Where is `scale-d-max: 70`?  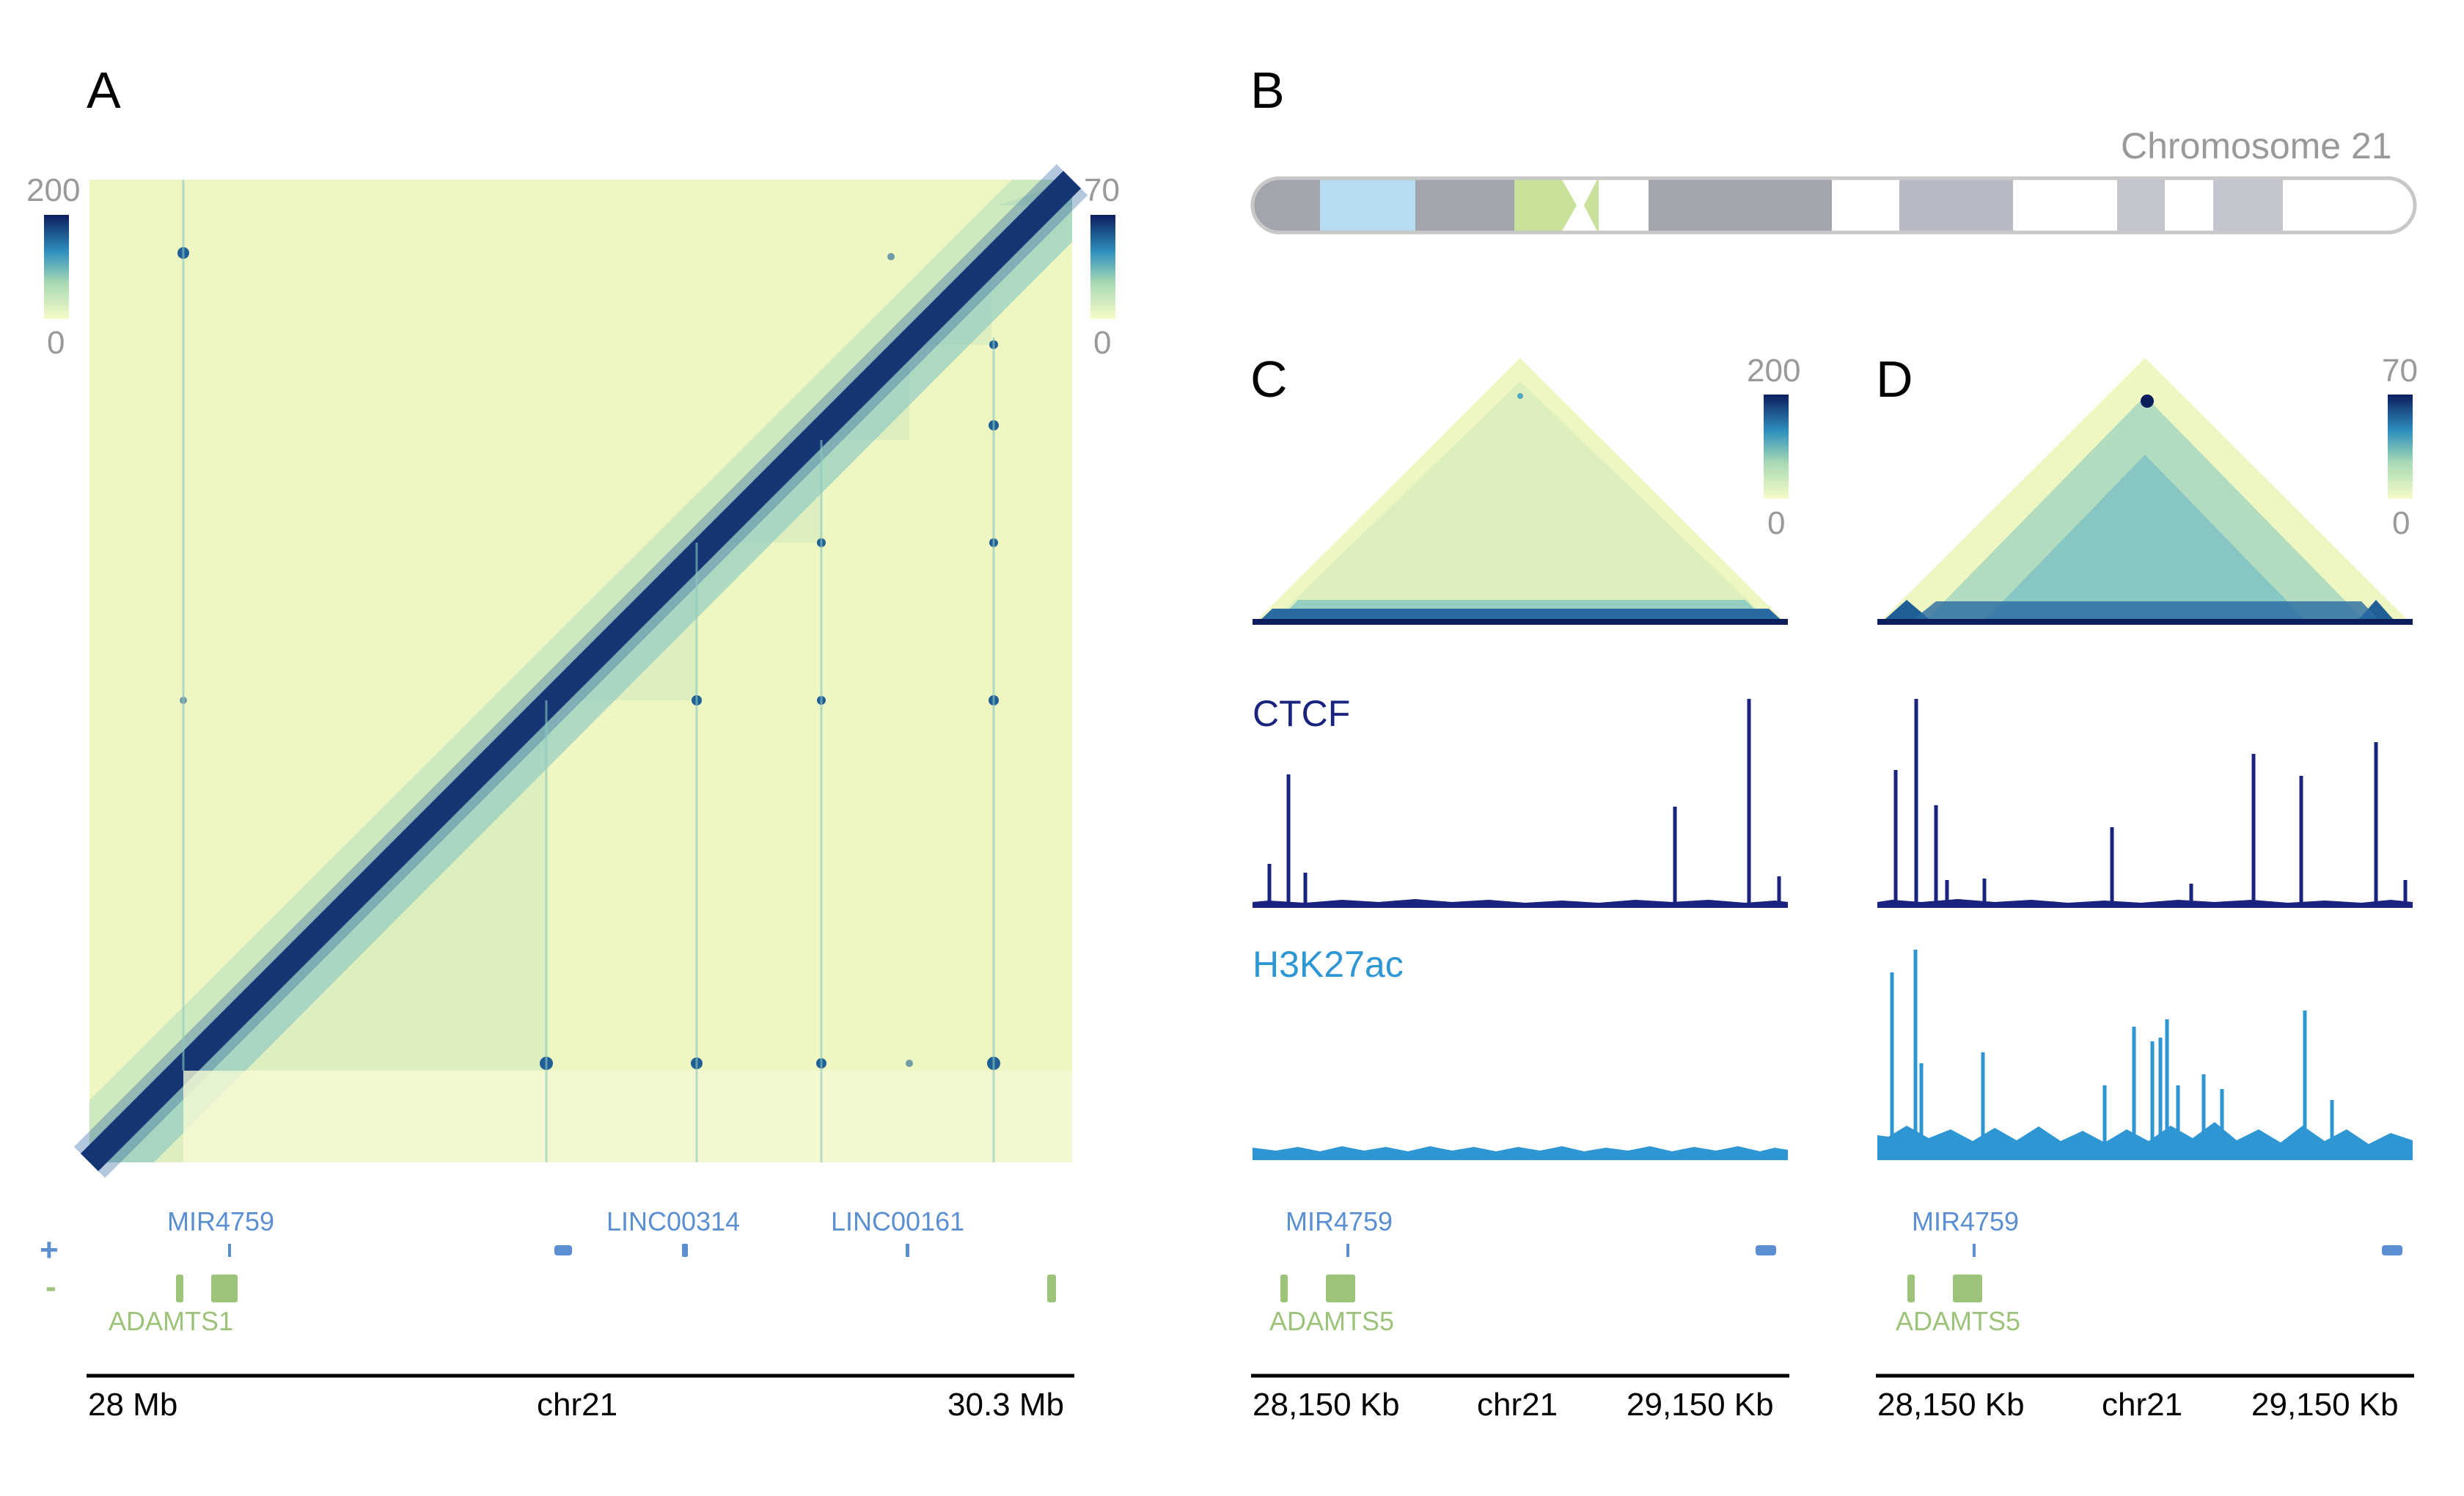
scale-d-max: 70 is located at coordinates (2400, 371).